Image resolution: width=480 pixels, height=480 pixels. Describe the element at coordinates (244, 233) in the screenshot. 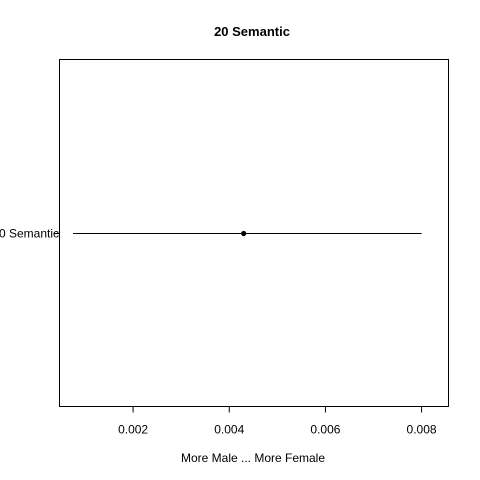

I see `point-estimate` at that location.